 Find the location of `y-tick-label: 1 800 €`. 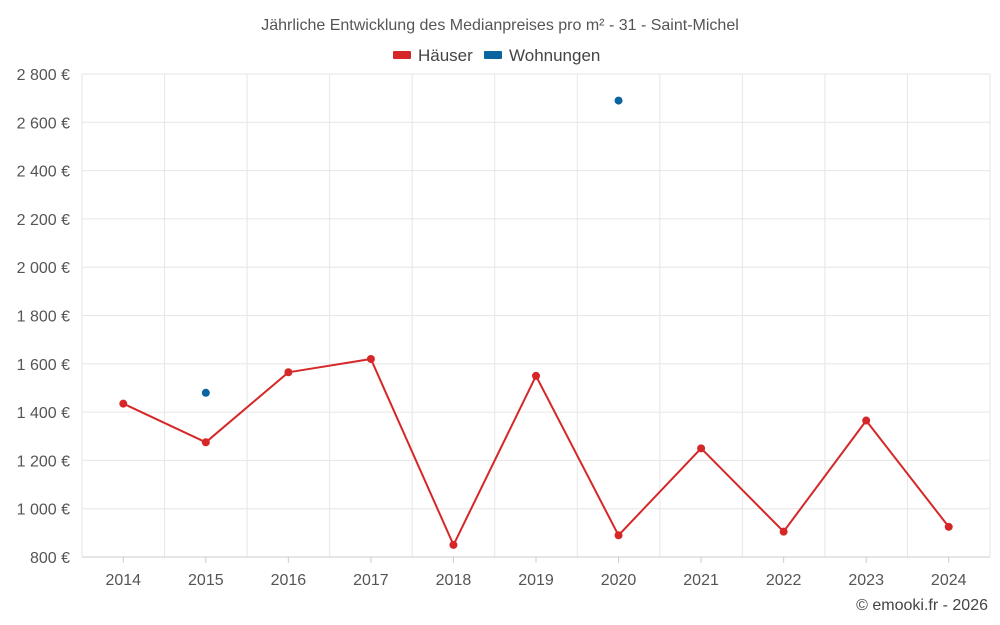

y-tick-label: 1 800 € is located at coordinates (43, 317).